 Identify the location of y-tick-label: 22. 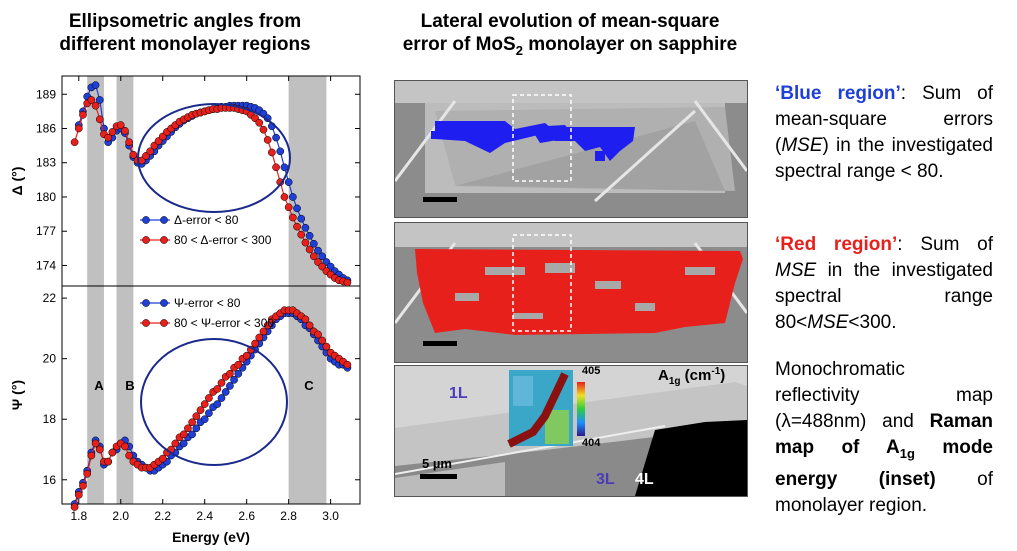
(50, 298).